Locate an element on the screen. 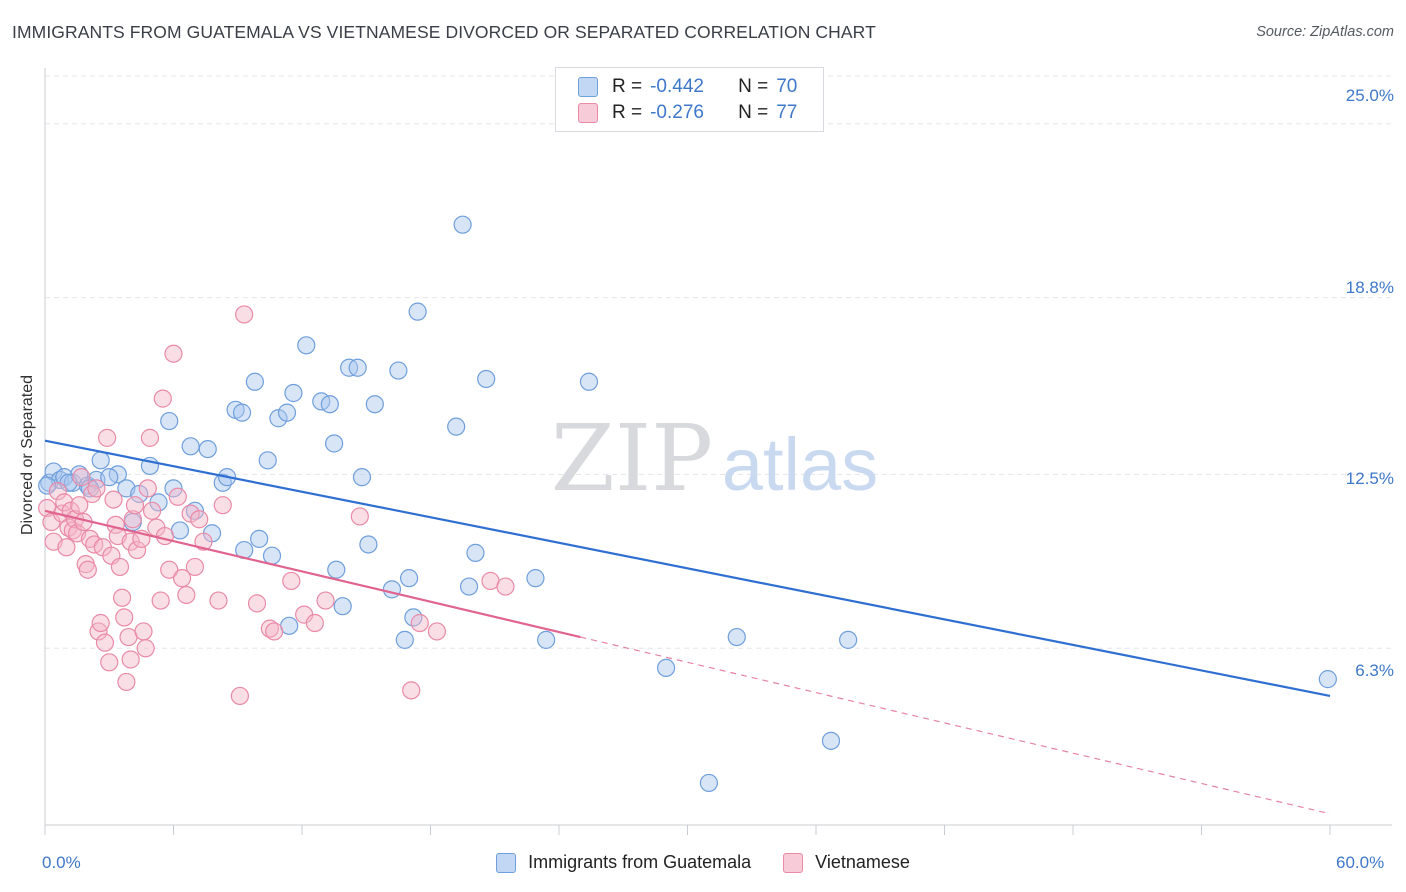 The height and width of the screenshot is (892, 1406). stats-legend: R = -0.442 N = 70 R = -0.276 N = 77 is located at coordinates (689, 99).